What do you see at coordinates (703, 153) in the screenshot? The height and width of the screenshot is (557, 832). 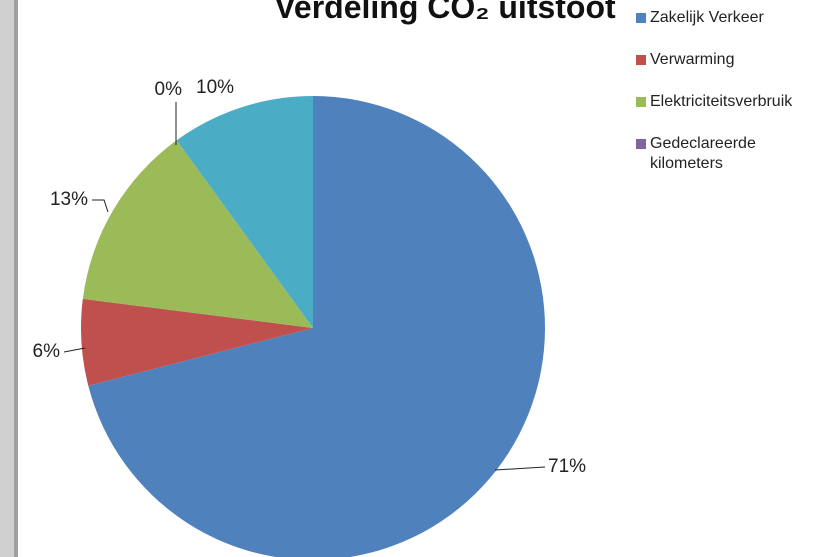 I see `legend-label: Gedeclareerde kilometers` at bounding box center [703, 153].